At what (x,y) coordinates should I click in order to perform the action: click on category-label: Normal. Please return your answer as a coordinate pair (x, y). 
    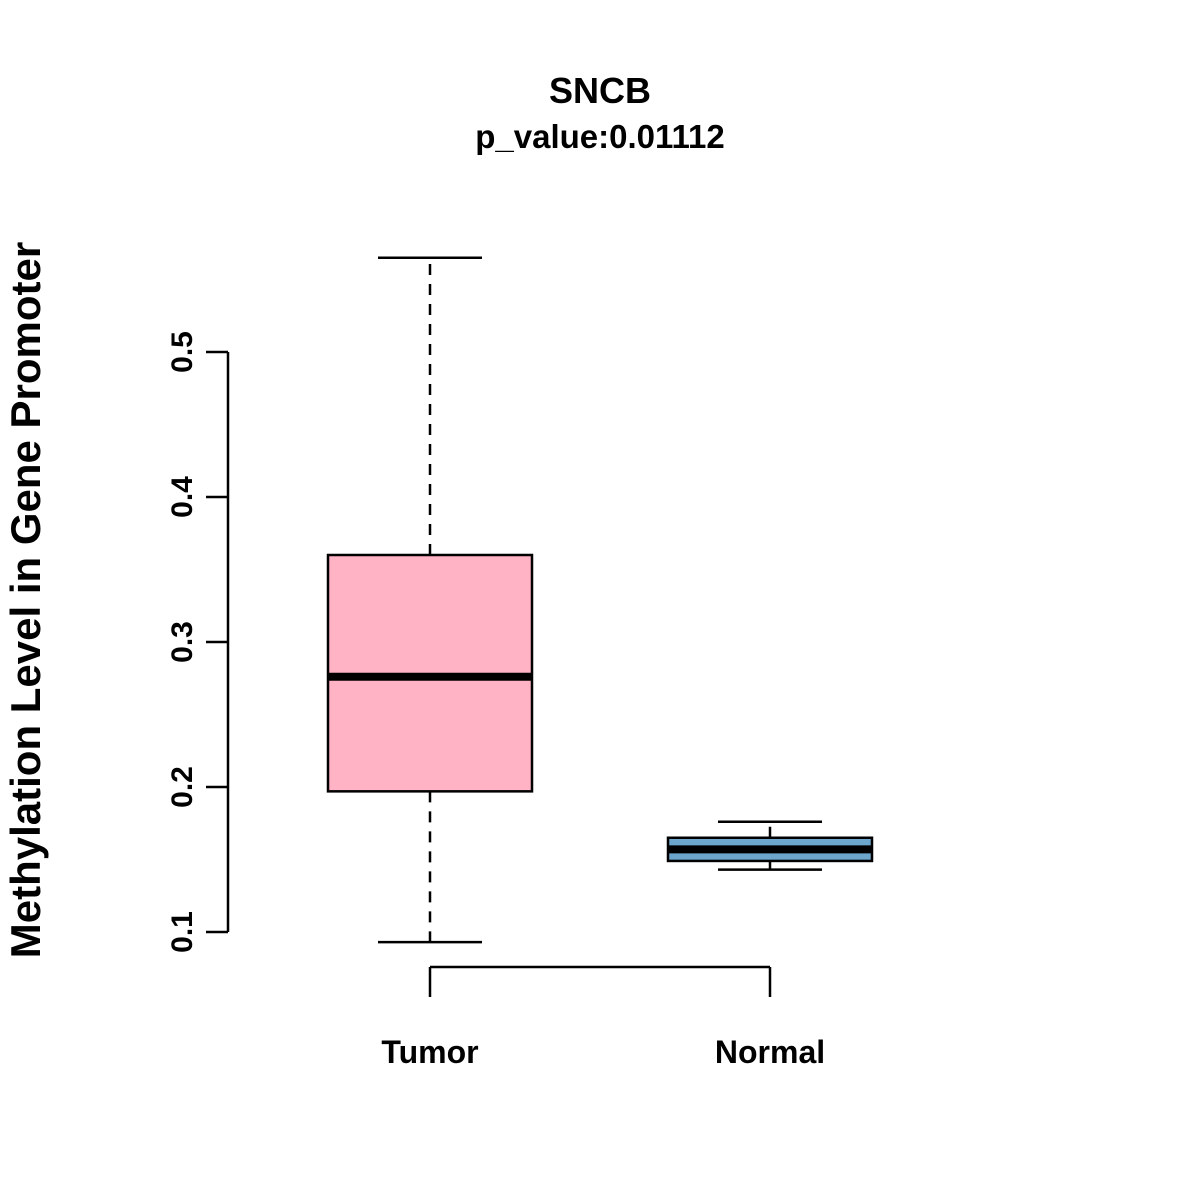
    Looking at the image, I should click on (770, 1052).